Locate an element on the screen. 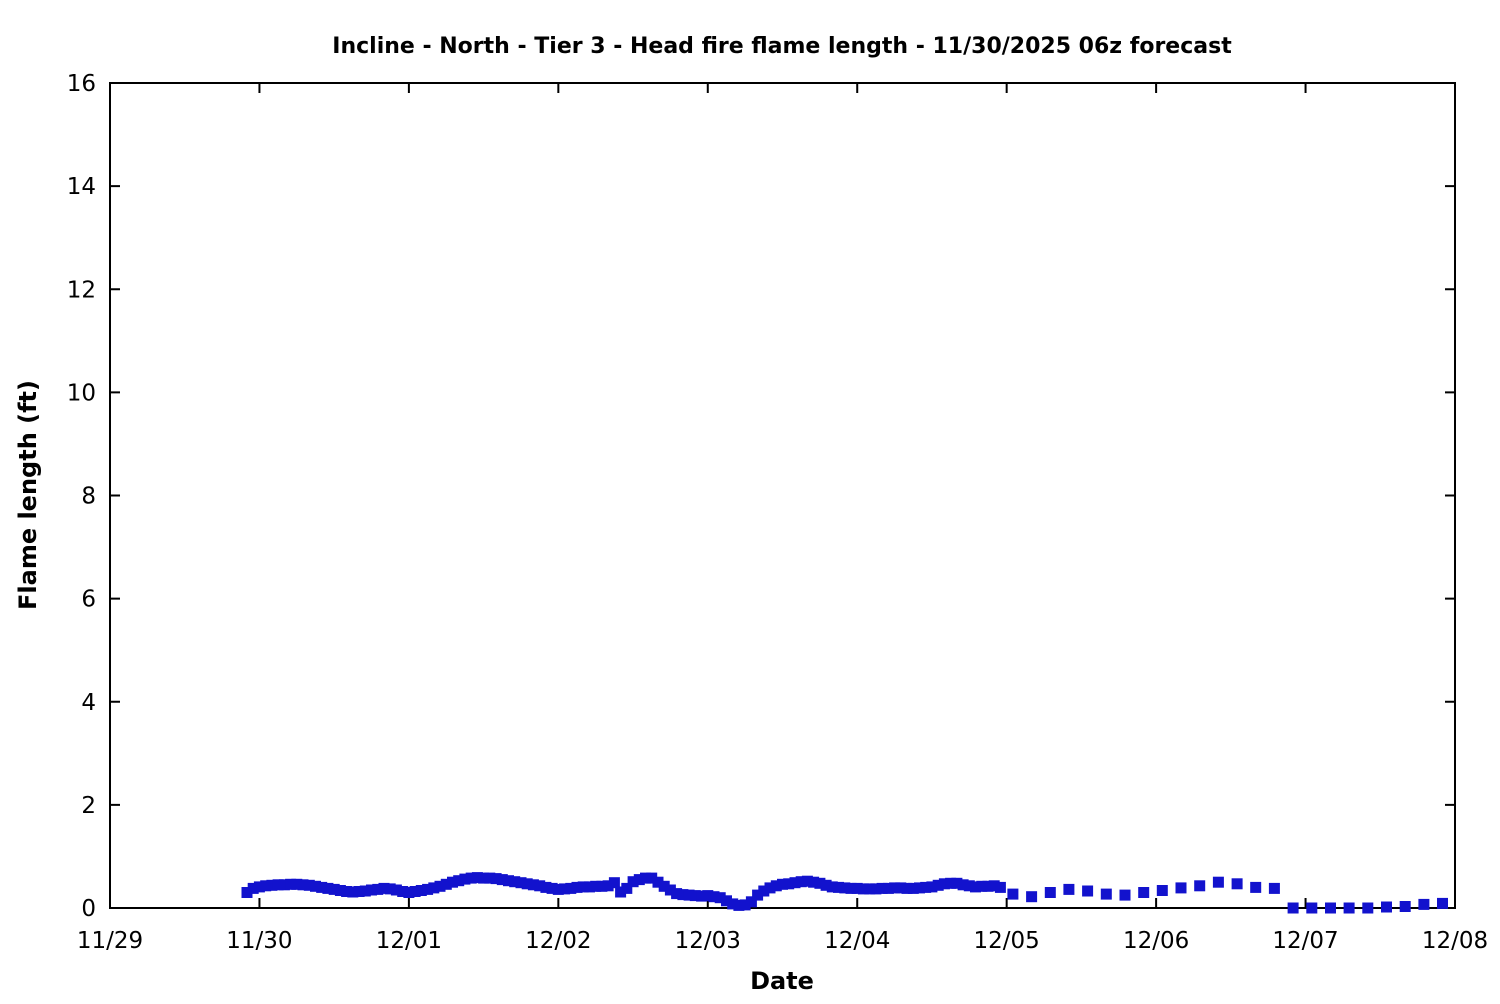  x-tick-label: 11/30 is located at coordinates (259, 941).